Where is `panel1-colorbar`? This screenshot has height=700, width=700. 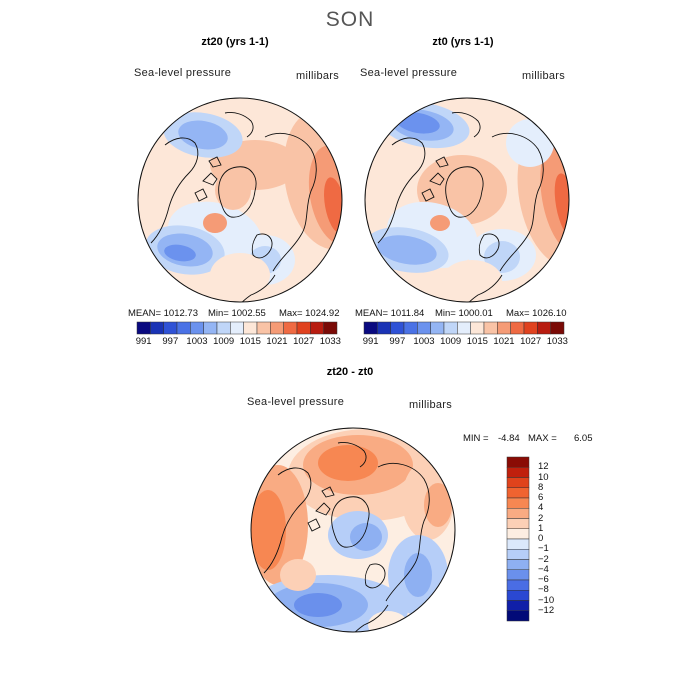 panel1-colorbar is located at coordinates (237, 328).